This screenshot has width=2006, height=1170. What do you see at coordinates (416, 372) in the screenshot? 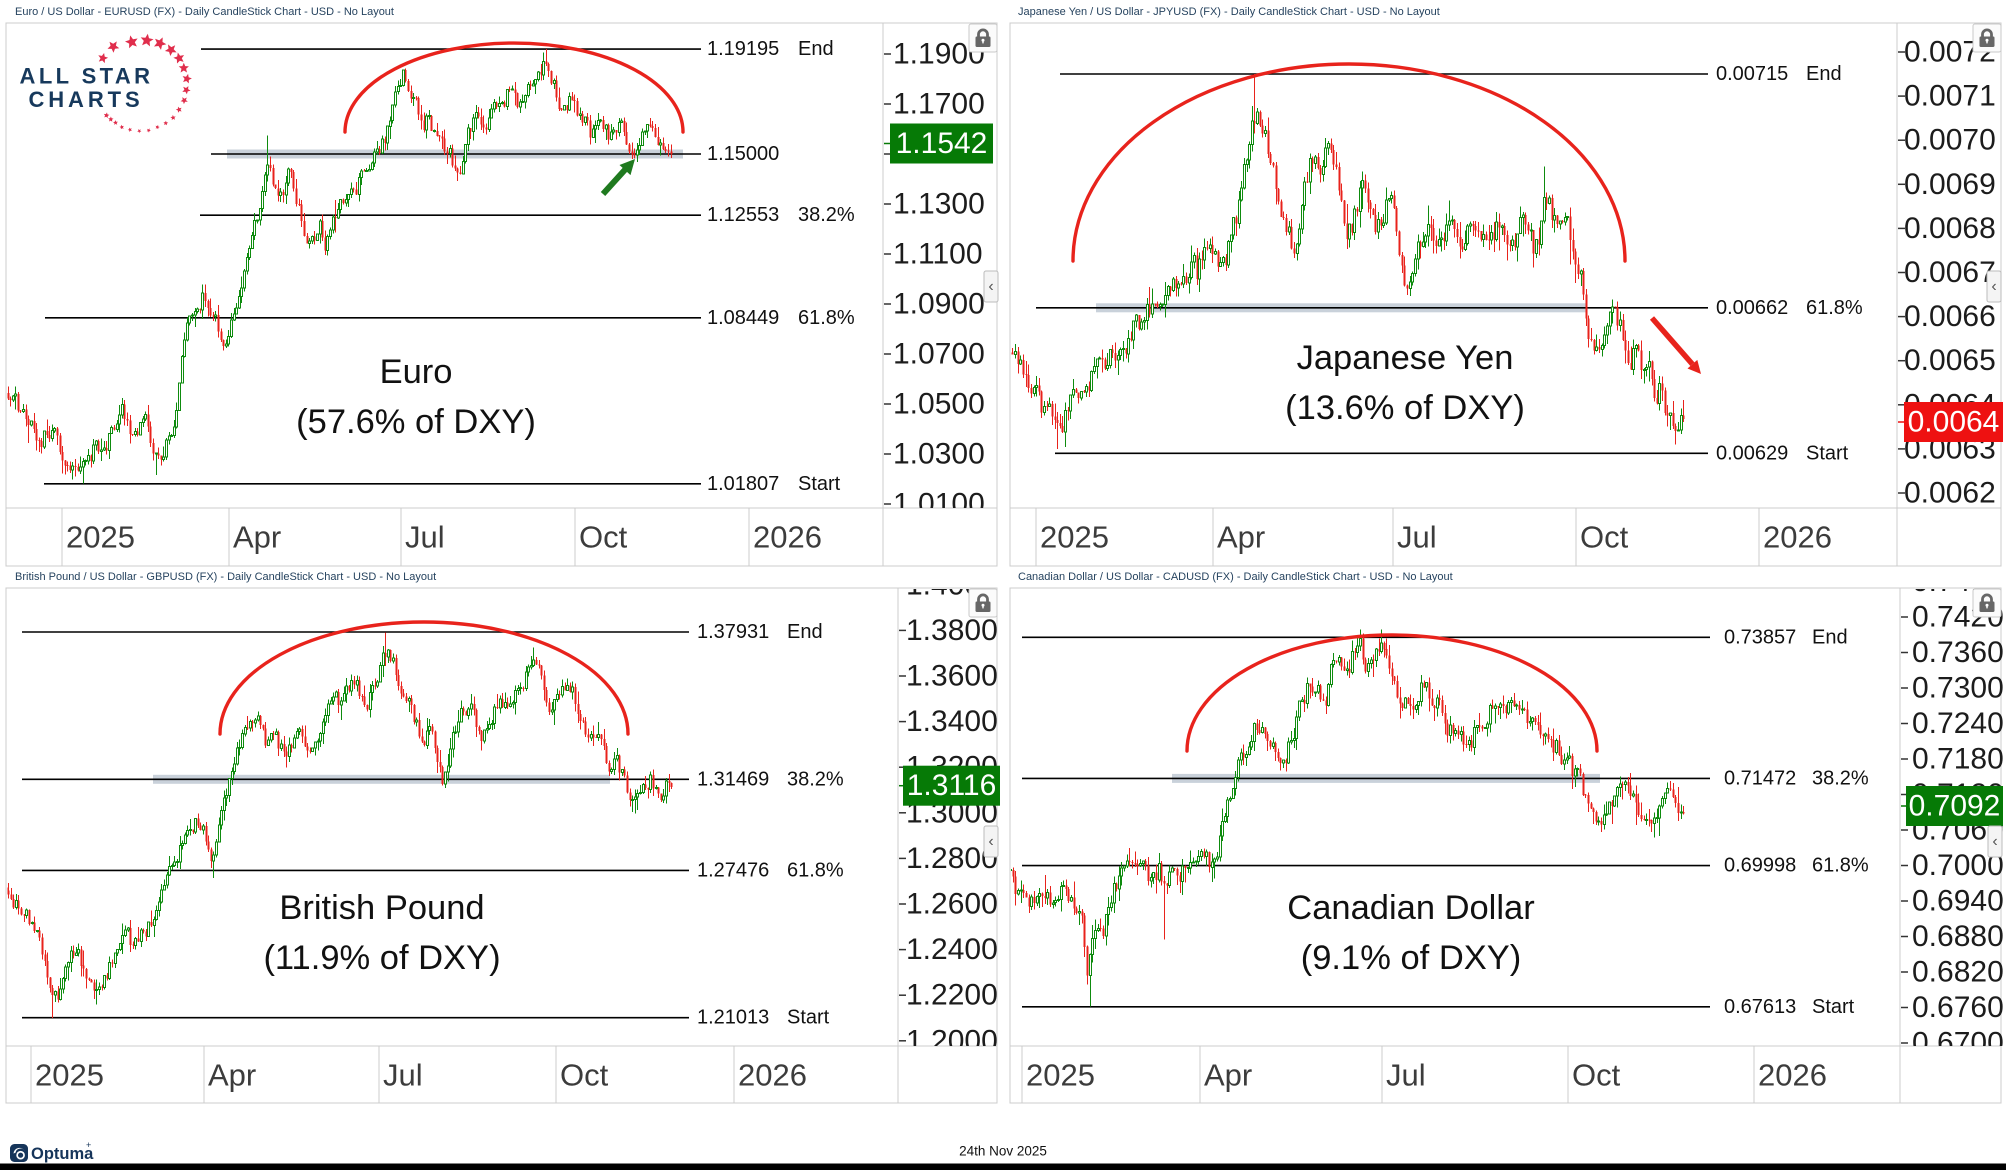
I see `svg-text: Euro` at bounding box center [416, 372].